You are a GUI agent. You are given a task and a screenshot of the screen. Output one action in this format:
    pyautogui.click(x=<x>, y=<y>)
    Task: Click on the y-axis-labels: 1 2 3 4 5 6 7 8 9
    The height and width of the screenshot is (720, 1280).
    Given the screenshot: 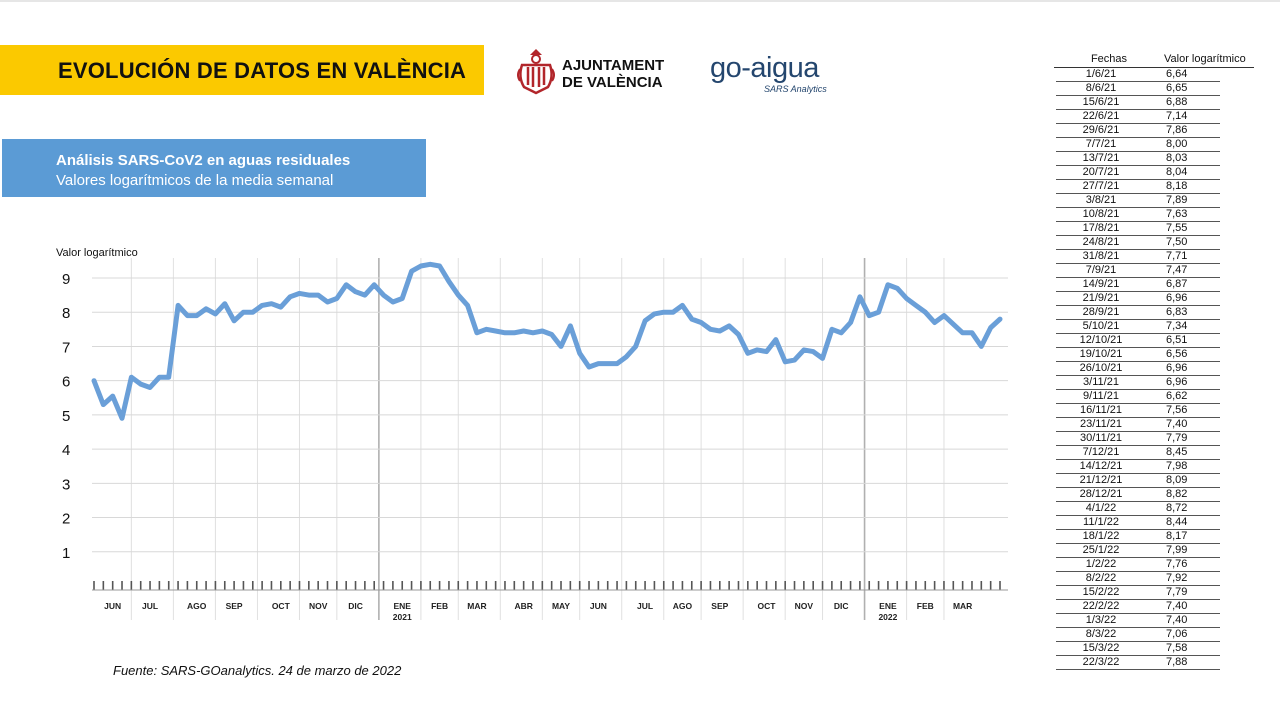 What is the action you would take?
    pyautogui.click(x=66, y=416)
    